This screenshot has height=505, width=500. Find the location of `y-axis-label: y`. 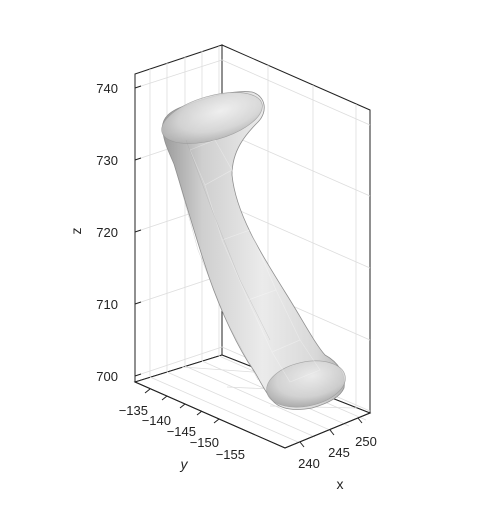

y-axis-label: y is located at coordinates (184, 464).